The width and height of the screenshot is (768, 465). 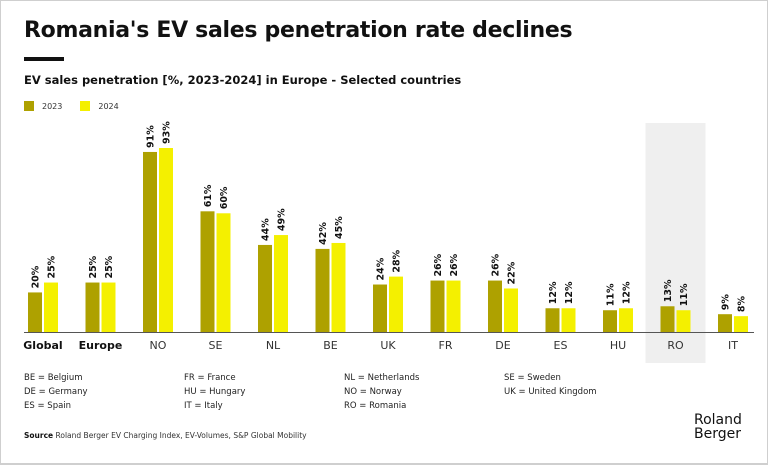 I want to click on category-label-fr: FR, so click(x=446, y=345).